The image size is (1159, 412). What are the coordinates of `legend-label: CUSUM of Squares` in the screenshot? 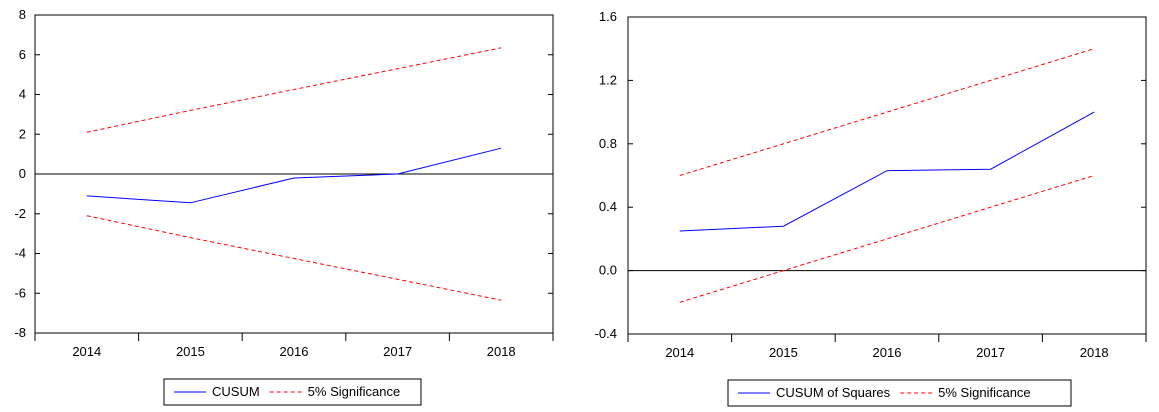 It's located at (833, 392).